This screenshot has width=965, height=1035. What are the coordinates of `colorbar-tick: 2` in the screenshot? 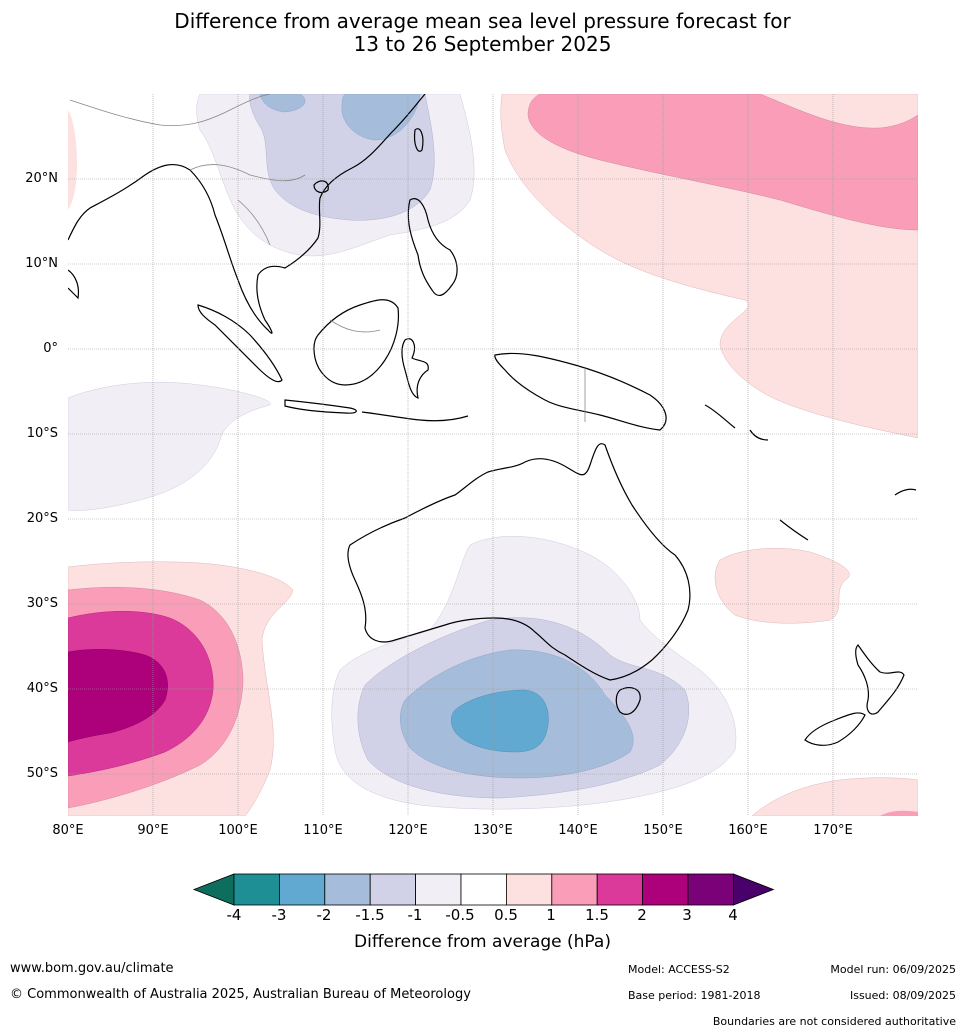 It's located at (642, 915).